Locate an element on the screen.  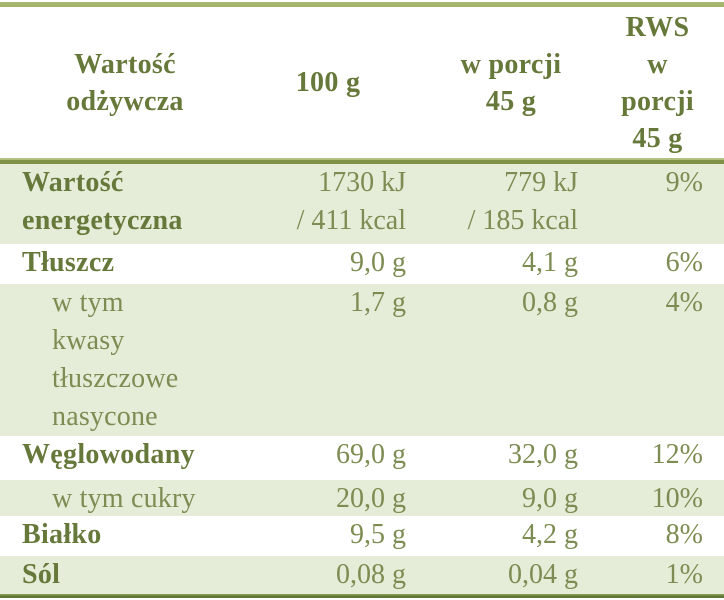
value-per-100g: 69,0 g is located at coordinates (371, 454).